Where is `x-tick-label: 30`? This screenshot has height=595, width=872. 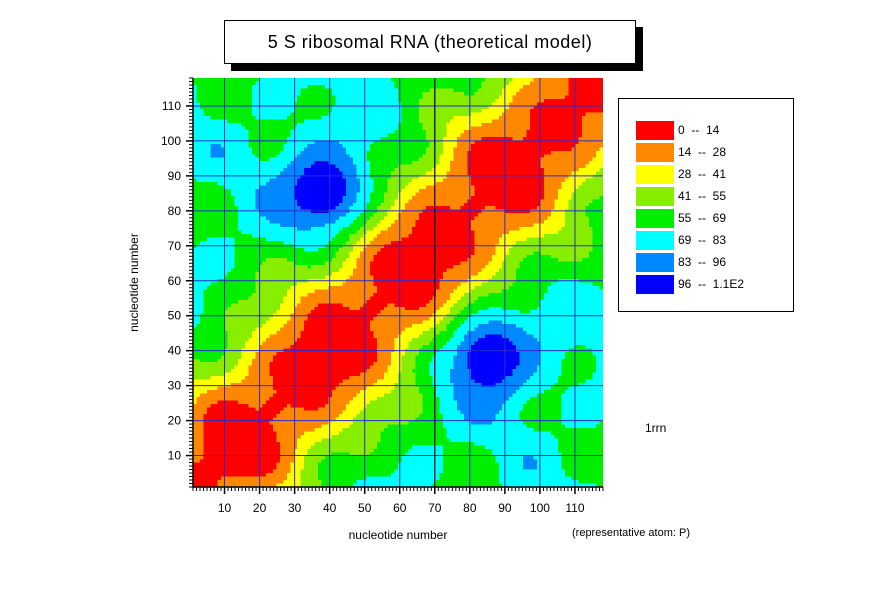 x-tick-label: 30 is located at coordinates (295, 508).